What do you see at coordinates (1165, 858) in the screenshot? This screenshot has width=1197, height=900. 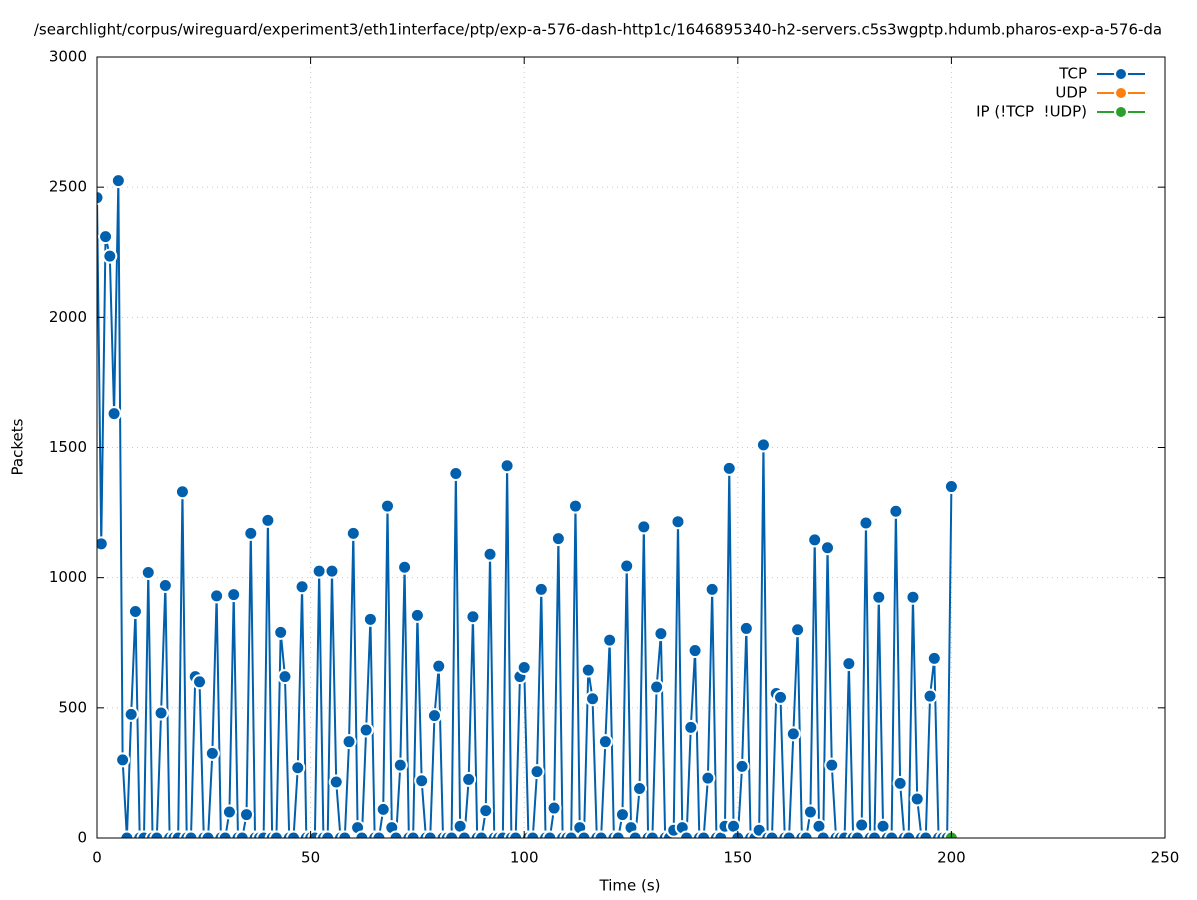 I see `x-tick-label: 250` at bounding box center [1165, 858].